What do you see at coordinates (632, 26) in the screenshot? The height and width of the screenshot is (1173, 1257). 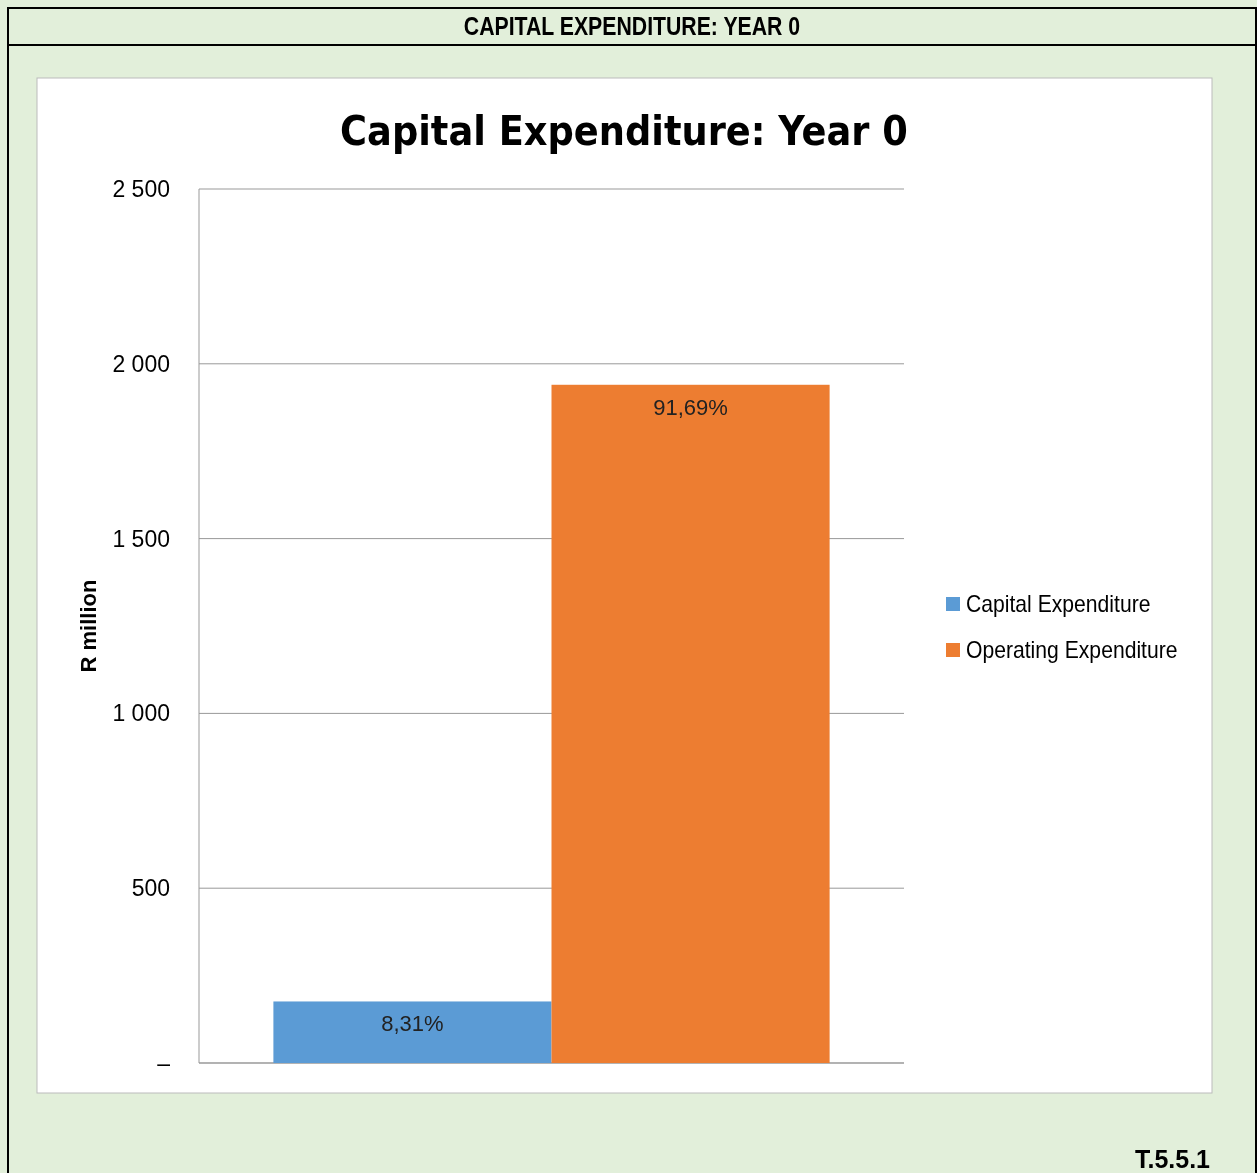 I see `chart-title: CAPITAL EXPENDITURE: YEAR 0` at bounding box center [632, 26].